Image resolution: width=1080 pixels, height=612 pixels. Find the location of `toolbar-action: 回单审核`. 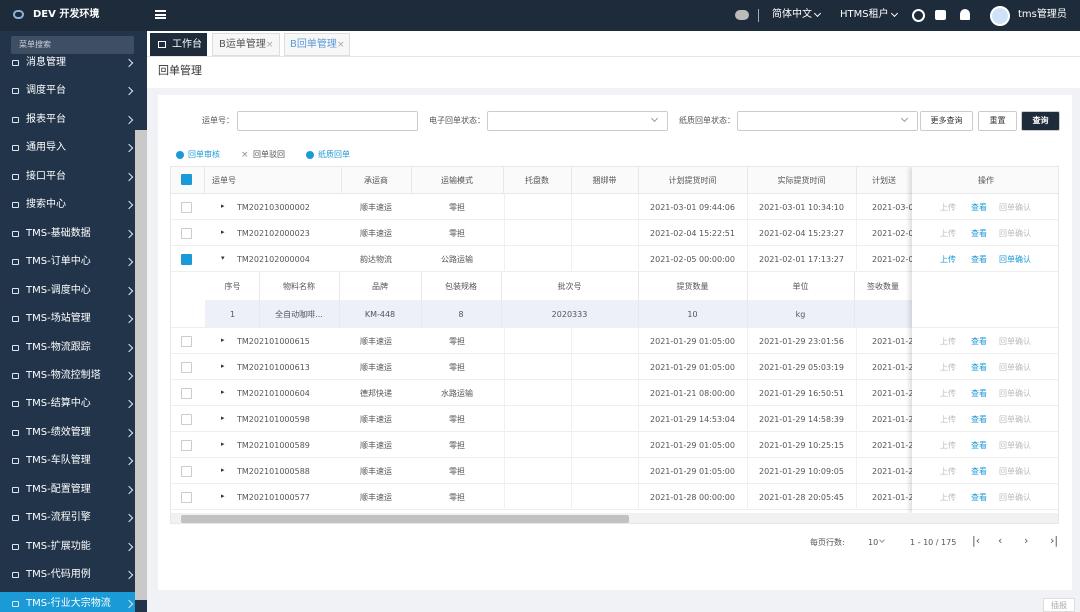

toolbar-action: 回单审核 is located at coordinates (204, 154).